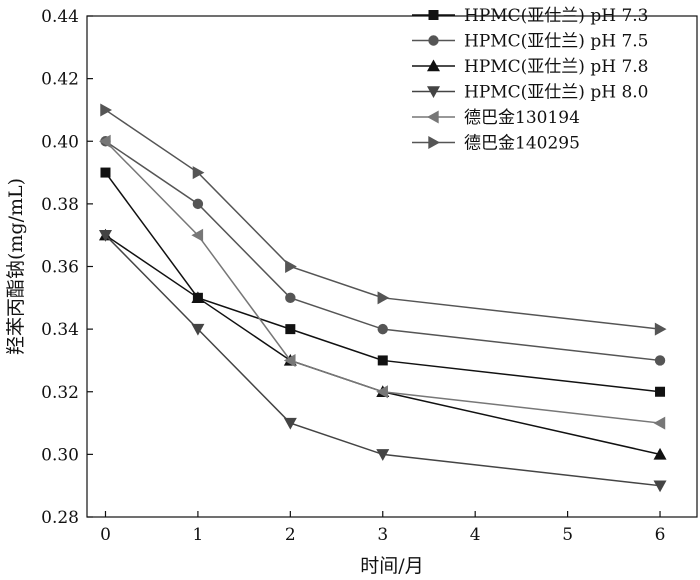  What do you see at coordinates (60, 142) in the screenshot?
I see `y-tick-label: 0.40` at bounding box center [60, 142].